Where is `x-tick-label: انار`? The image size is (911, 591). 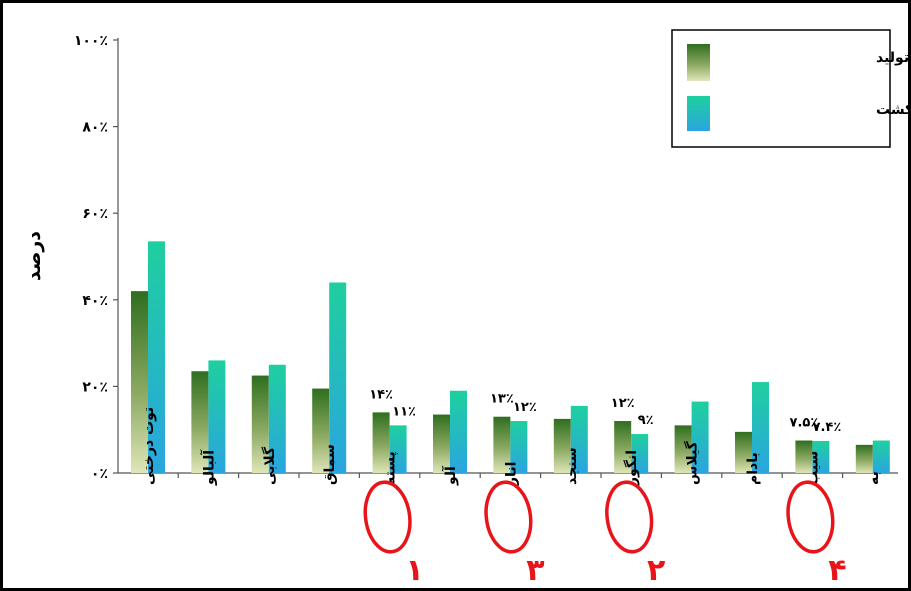 x-tick-label: انار is located at coordinates (511, 474).